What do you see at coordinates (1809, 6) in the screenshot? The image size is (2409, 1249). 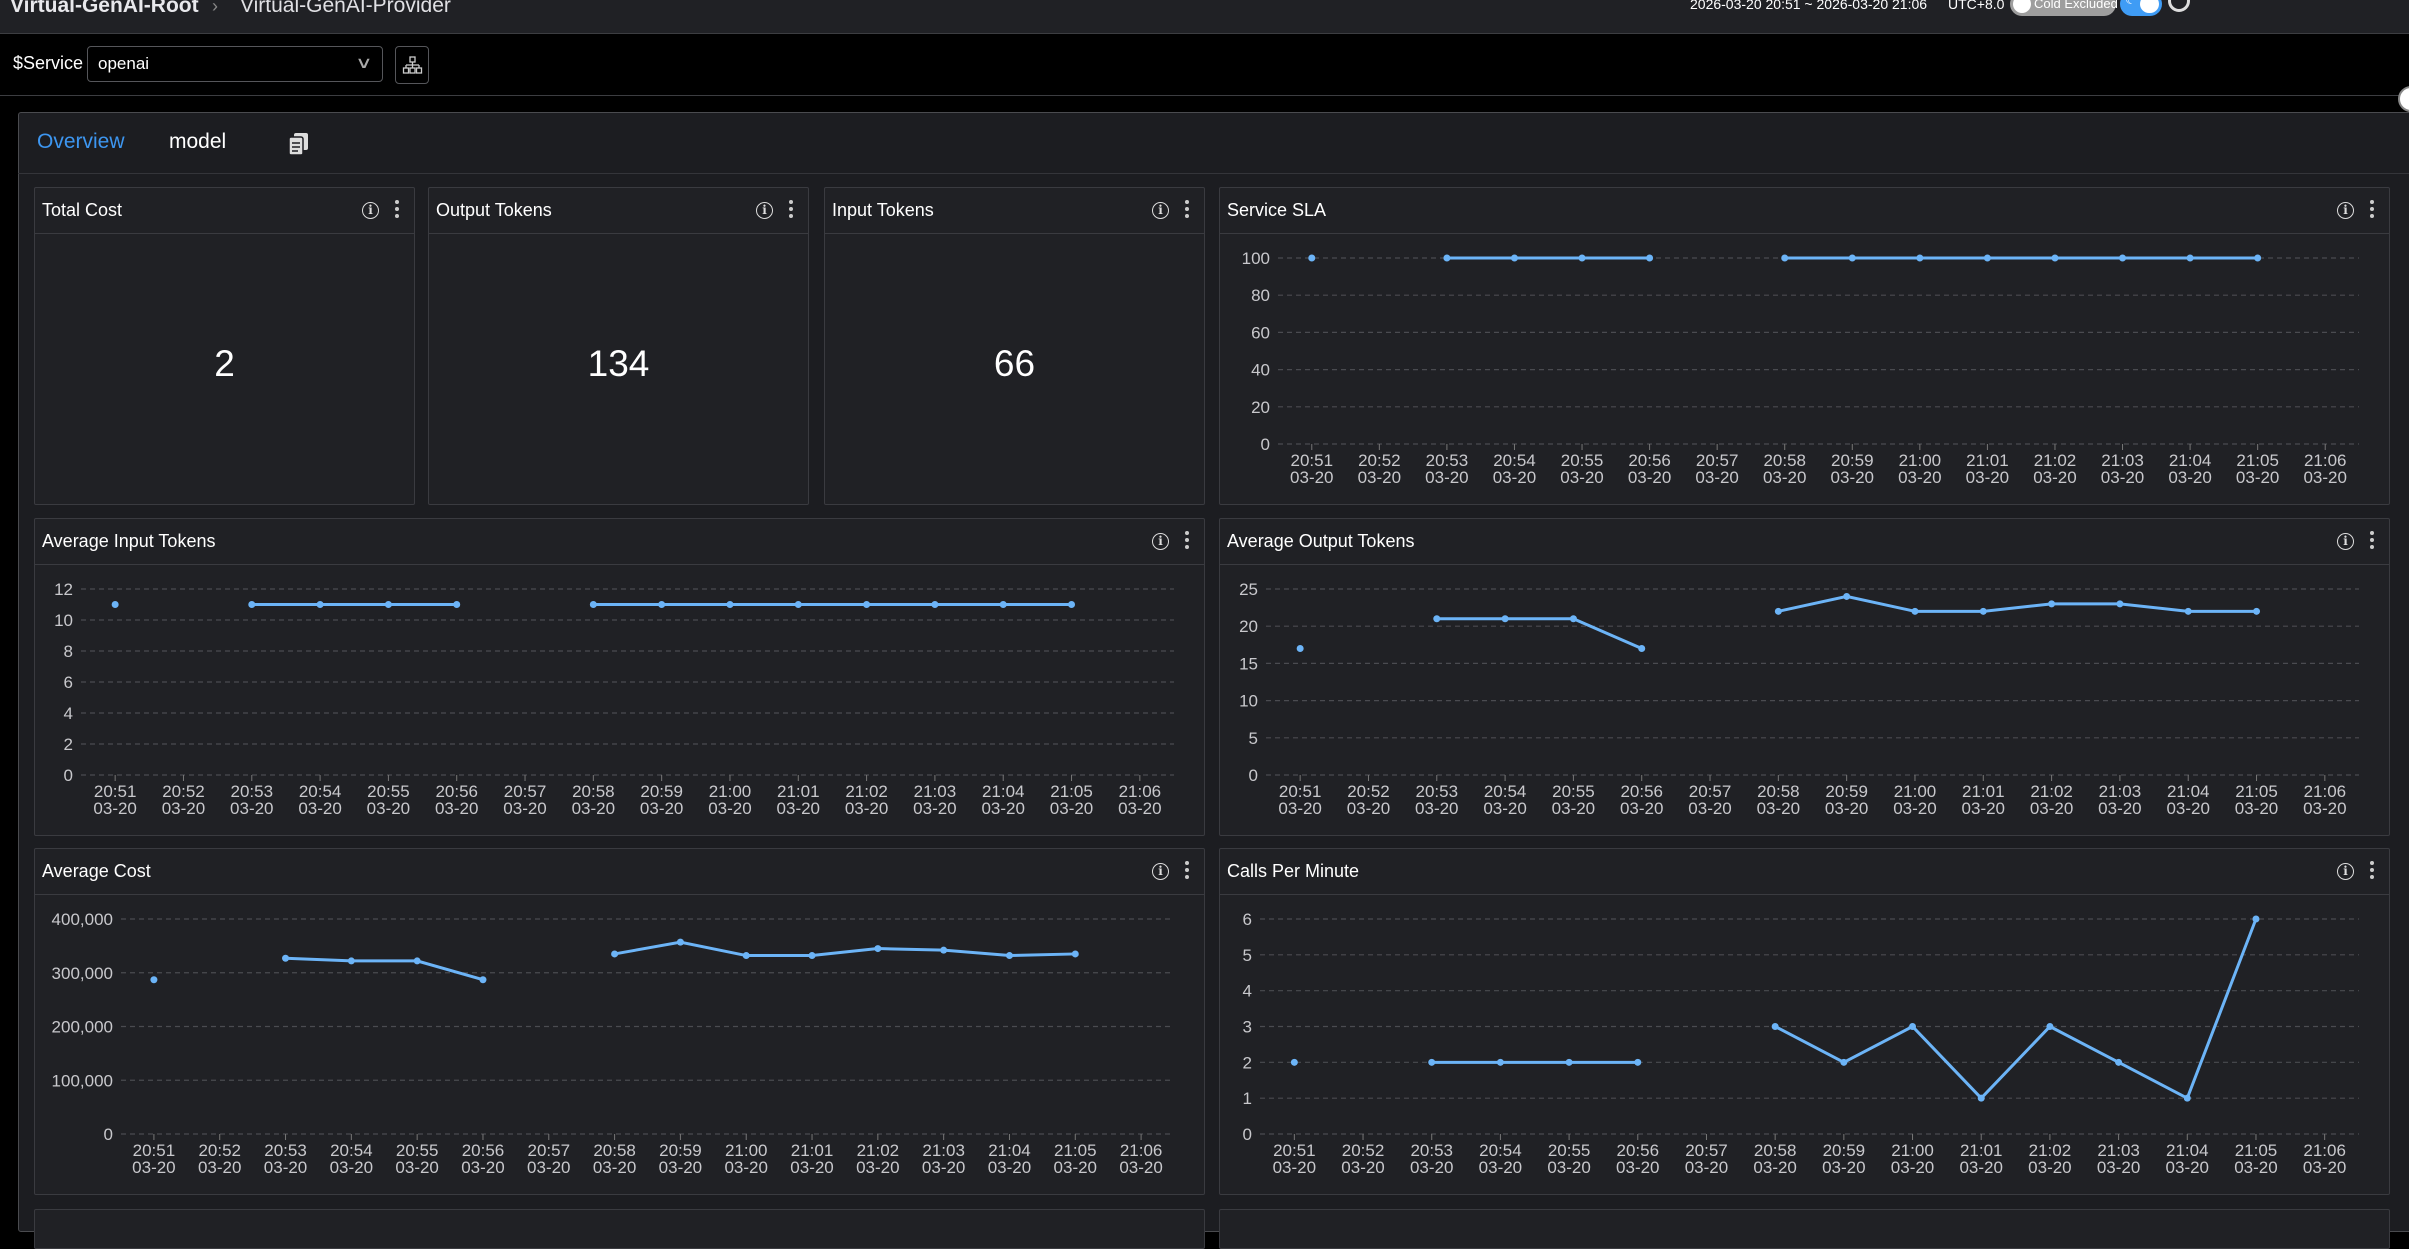 I see `time-range: 2026-03-20 20:51 ~ 2026-03-20 21:06` at bounding box center [1809, 6].